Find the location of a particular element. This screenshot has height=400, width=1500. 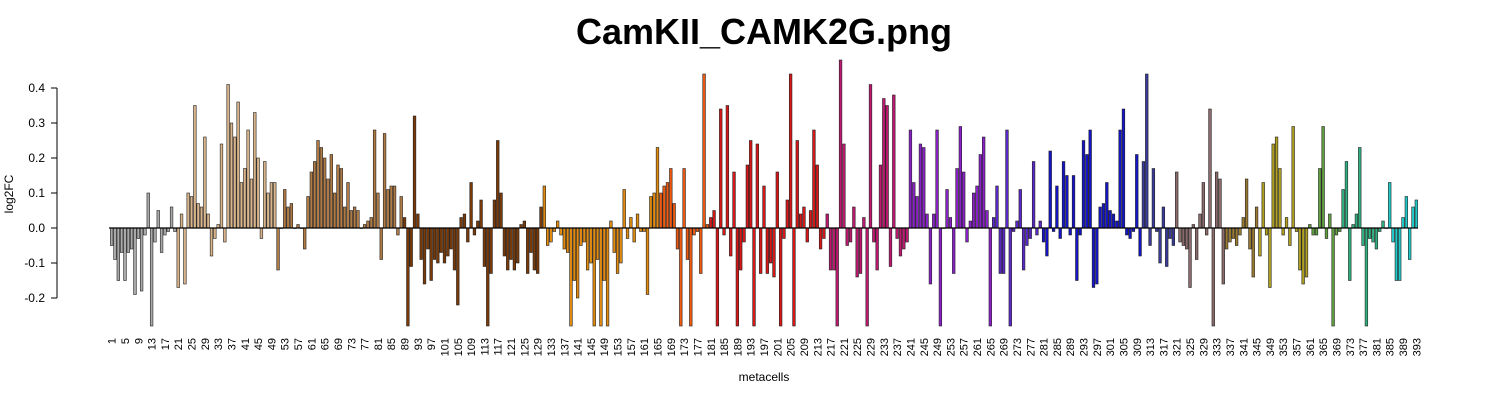

x-tick-label: 357 is located at coordinates (1298, 347).